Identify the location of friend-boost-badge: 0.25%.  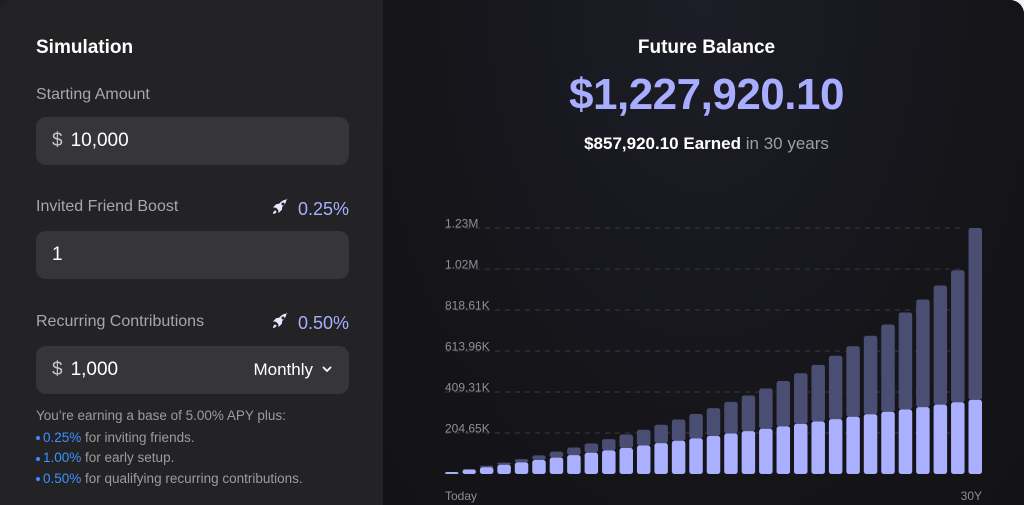
(309, 209).